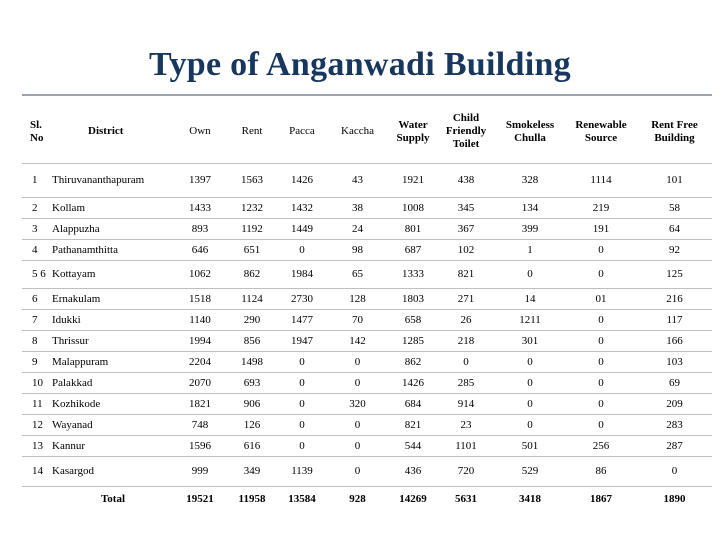  I want to click on table-row: 5 6 Kottayam 1062 862 1984 65 1333 821 0 0 125, so click(367, 274).